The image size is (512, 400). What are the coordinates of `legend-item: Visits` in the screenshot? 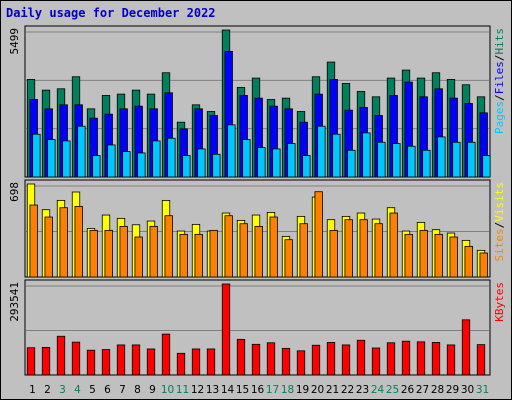 It's located at (499, 202).